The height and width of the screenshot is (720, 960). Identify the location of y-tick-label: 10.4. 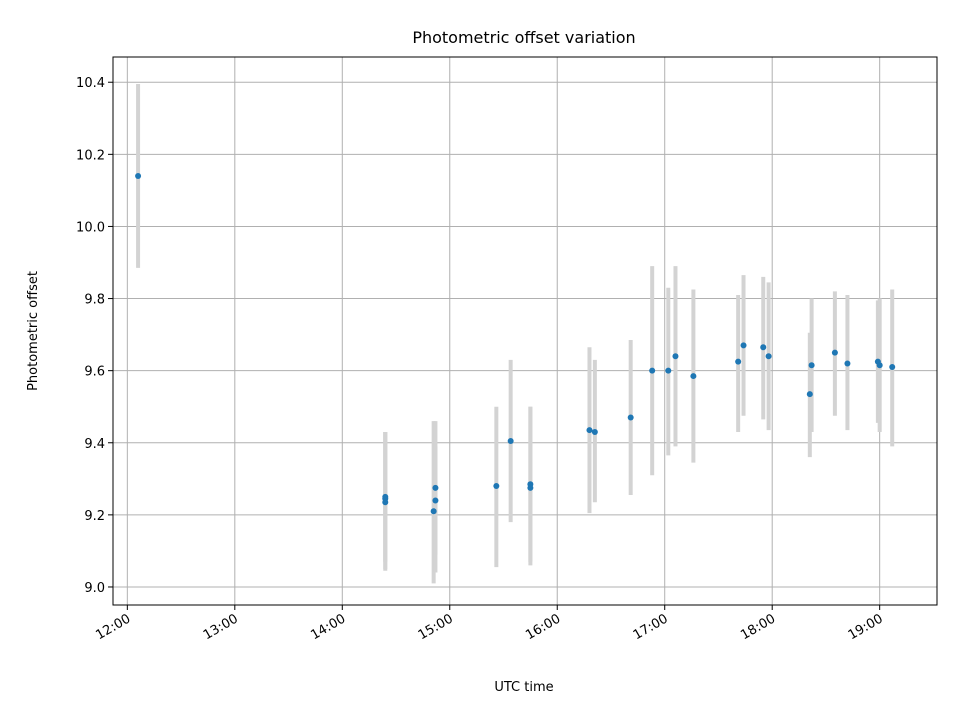
(90, 83).